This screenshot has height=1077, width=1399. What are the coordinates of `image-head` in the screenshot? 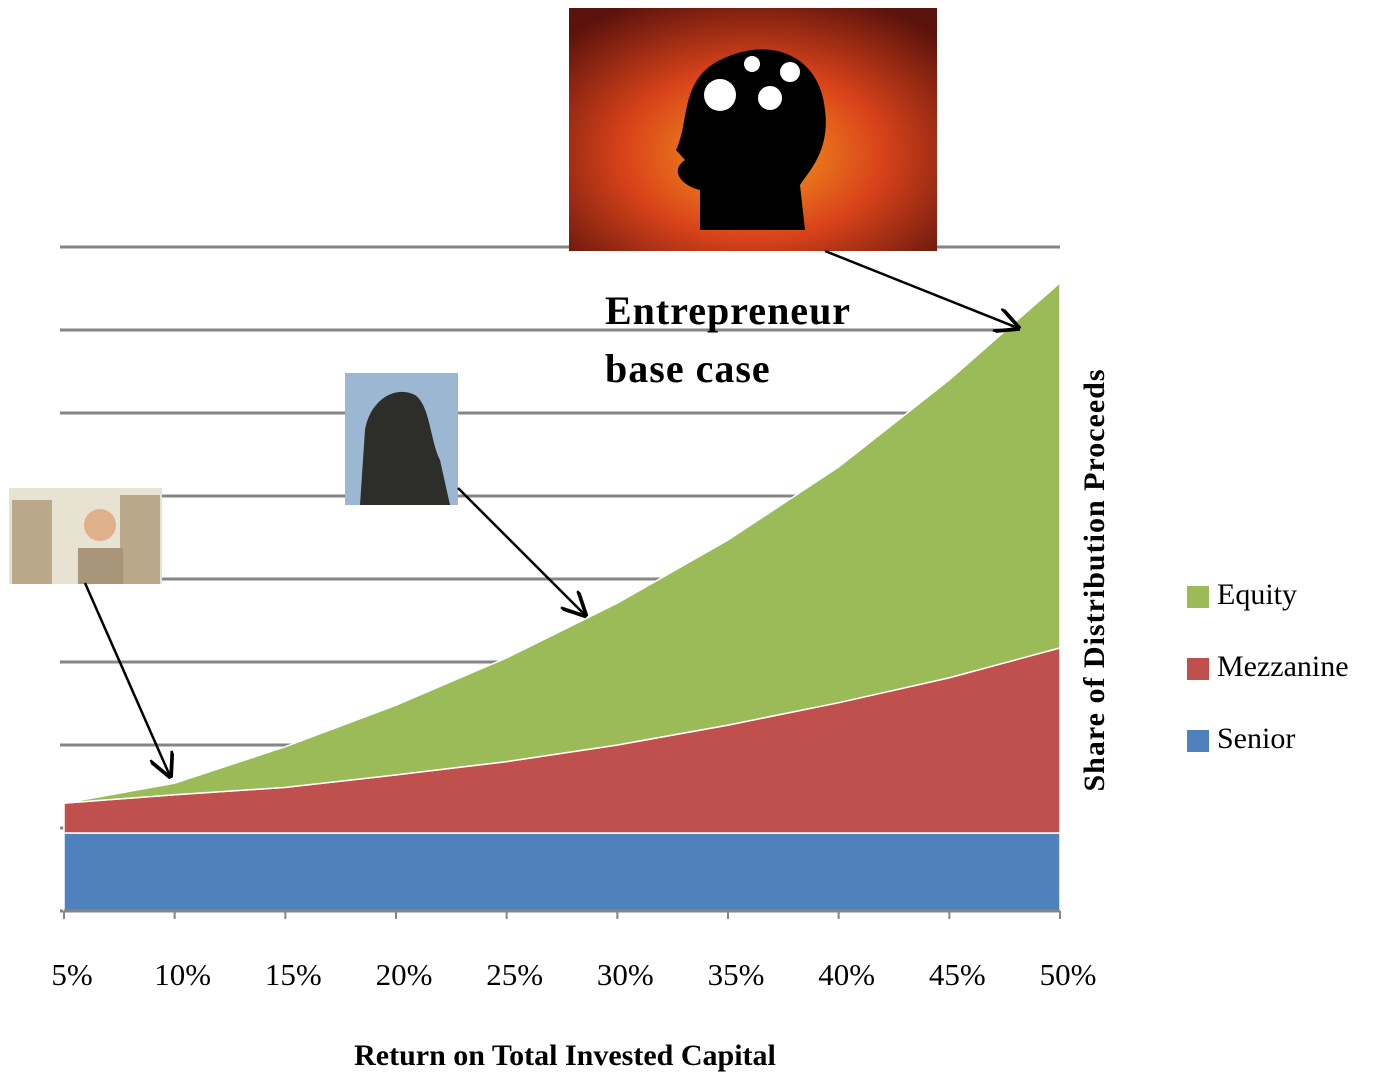 It's located at (753, 129).